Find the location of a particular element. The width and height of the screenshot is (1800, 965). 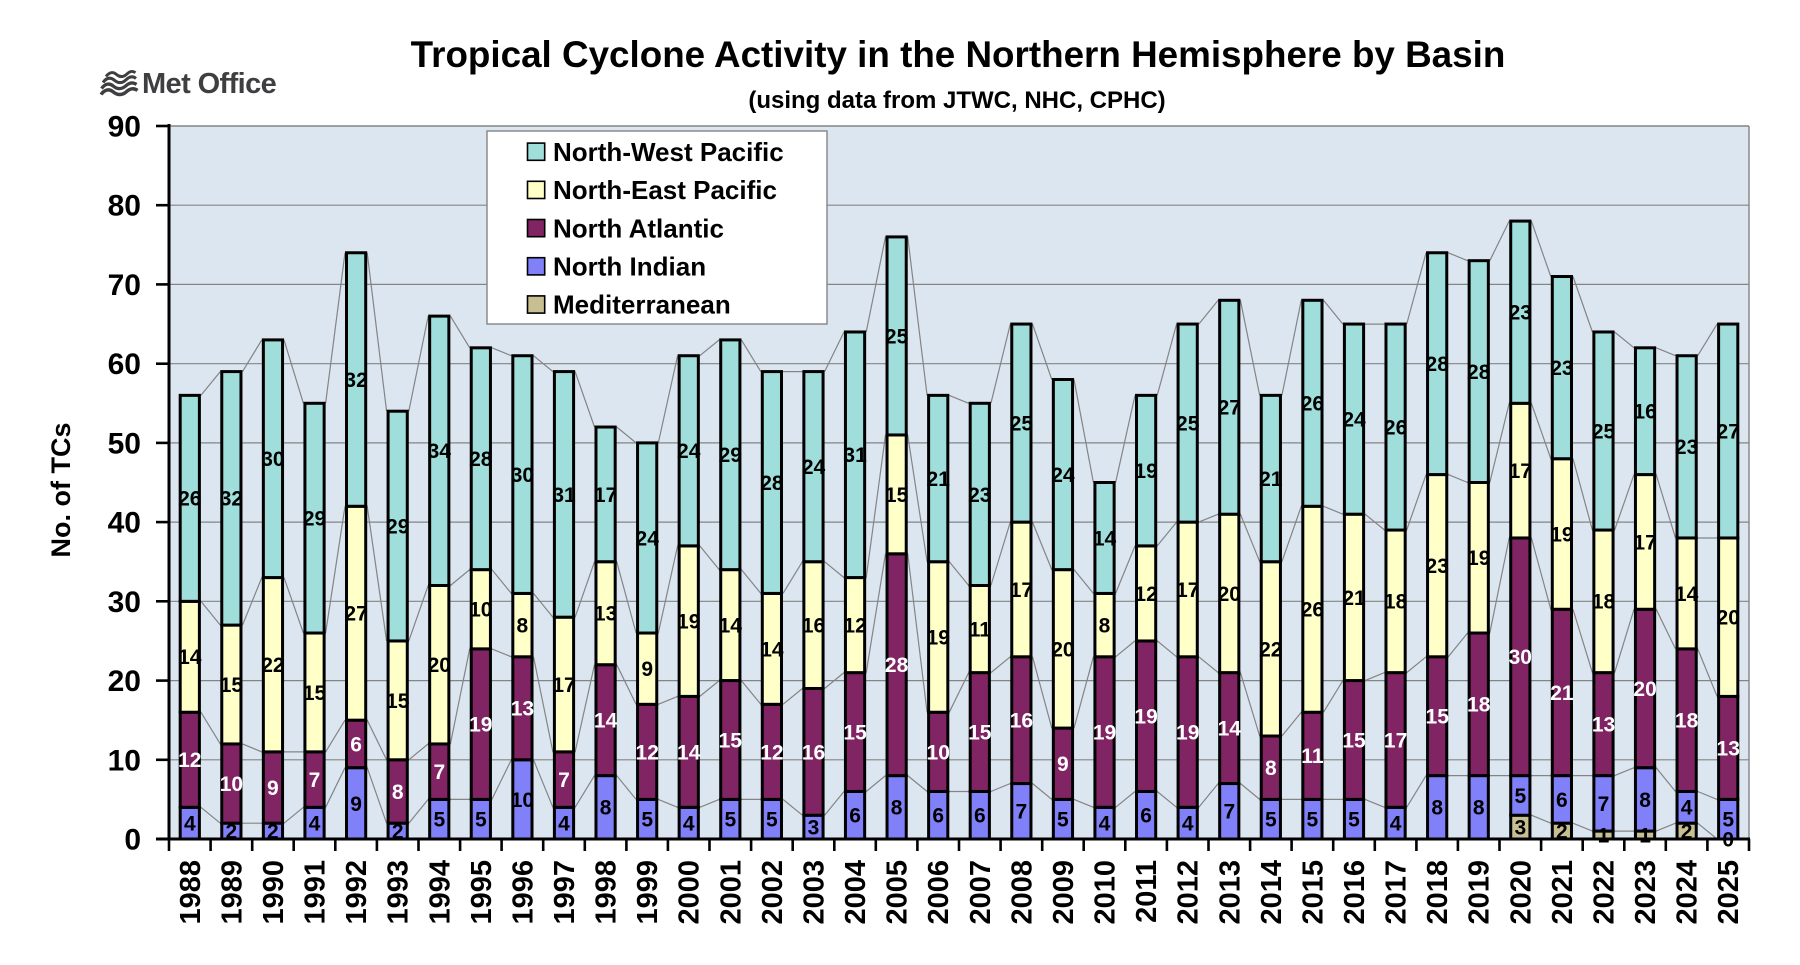

svg-text: 2007 is located at coordinates (981, 892).